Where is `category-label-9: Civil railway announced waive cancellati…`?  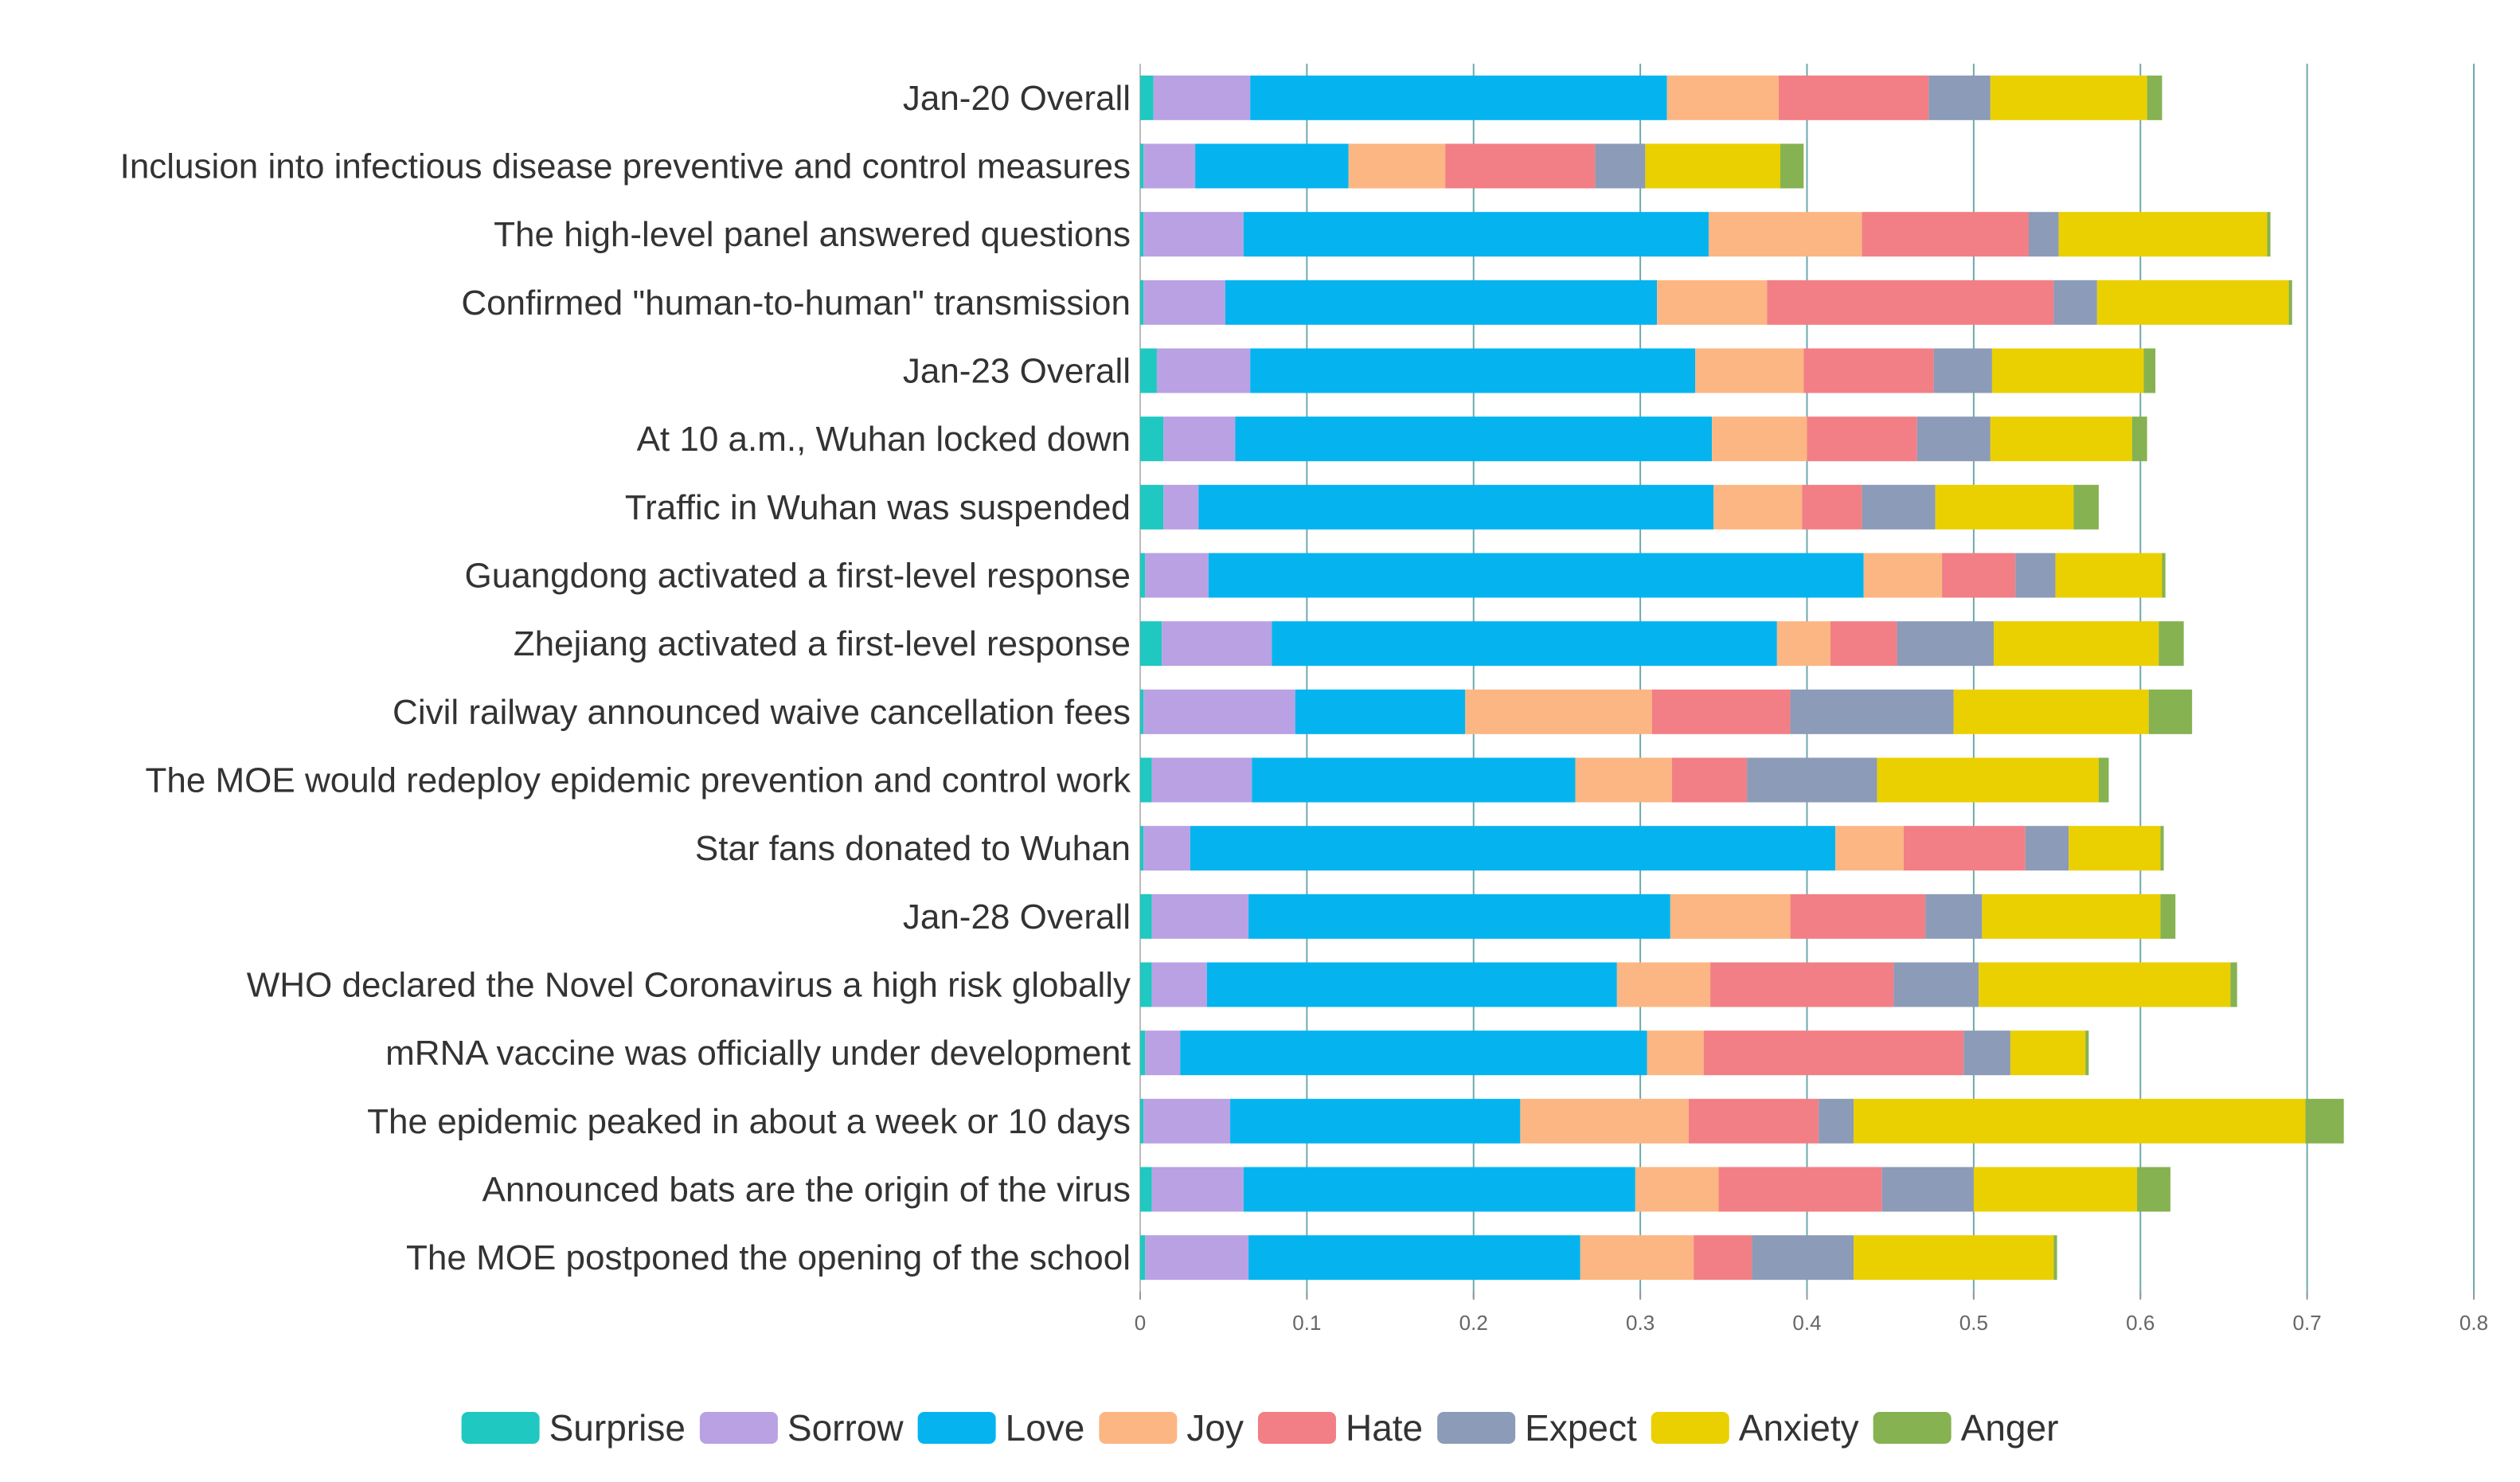 category-label-9: Civil railway announced waive cancellati… is located at coordinates (762, 712).